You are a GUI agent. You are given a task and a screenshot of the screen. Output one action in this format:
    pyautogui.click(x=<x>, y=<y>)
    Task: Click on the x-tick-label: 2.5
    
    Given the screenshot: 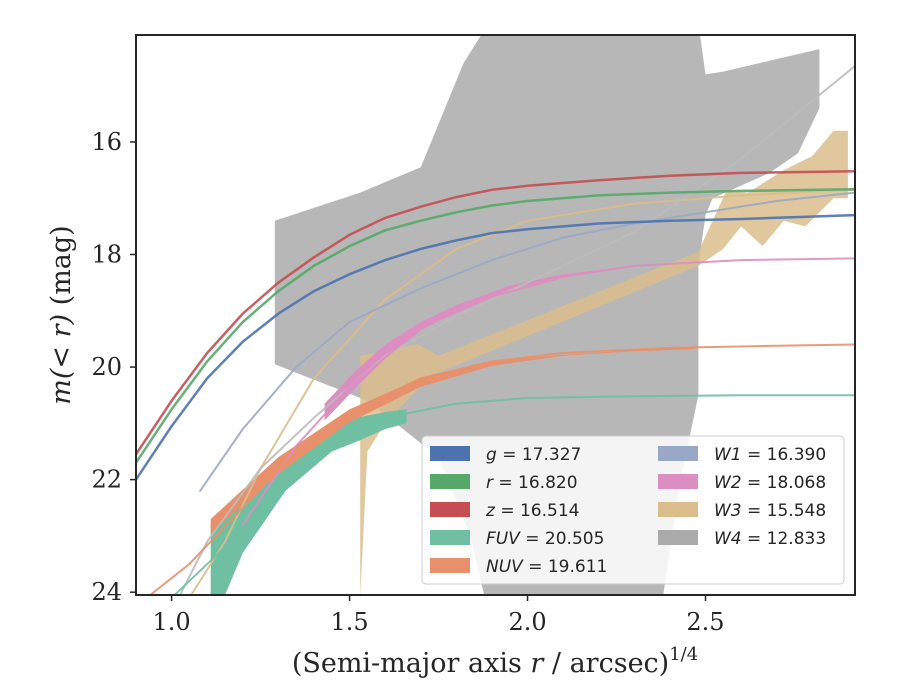 What is the action you would take?
    pyautogui.click(x=705, y=622)
    